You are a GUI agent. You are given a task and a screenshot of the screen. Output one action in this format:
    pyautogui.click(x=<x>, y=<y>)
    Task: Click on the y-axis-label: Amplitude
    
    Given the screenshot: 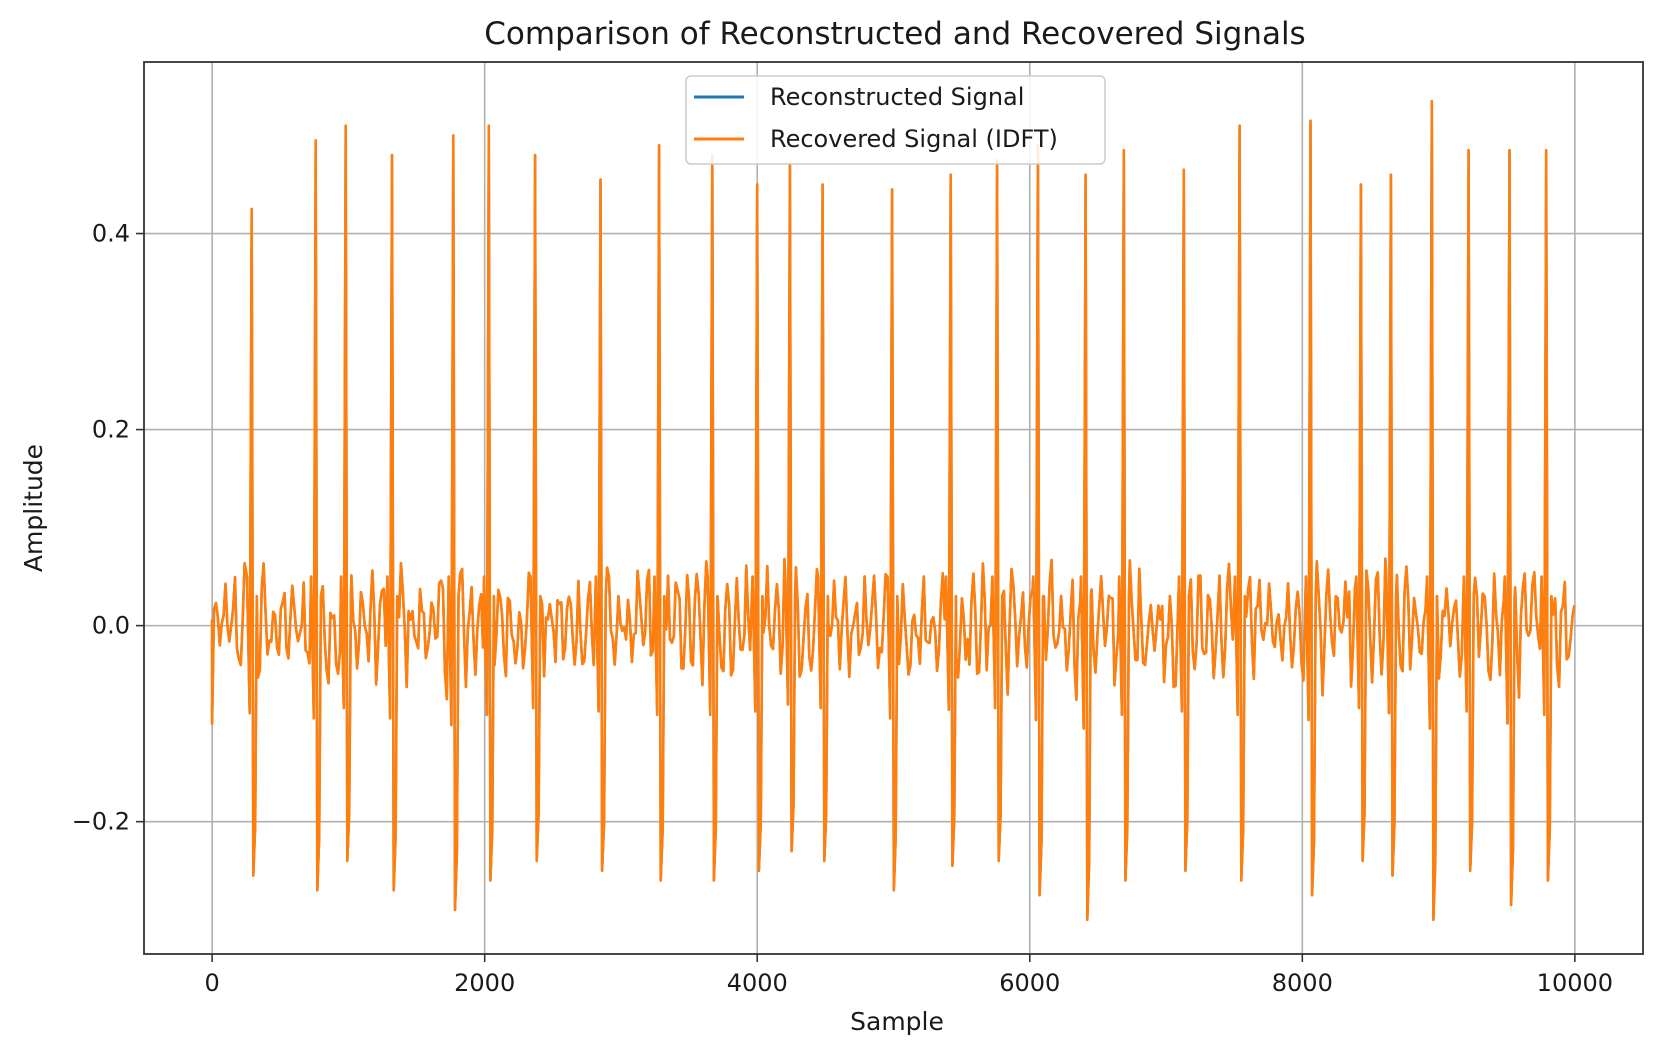 What is the action you would take?
    pyautogui.click(x=33, y=508)
    